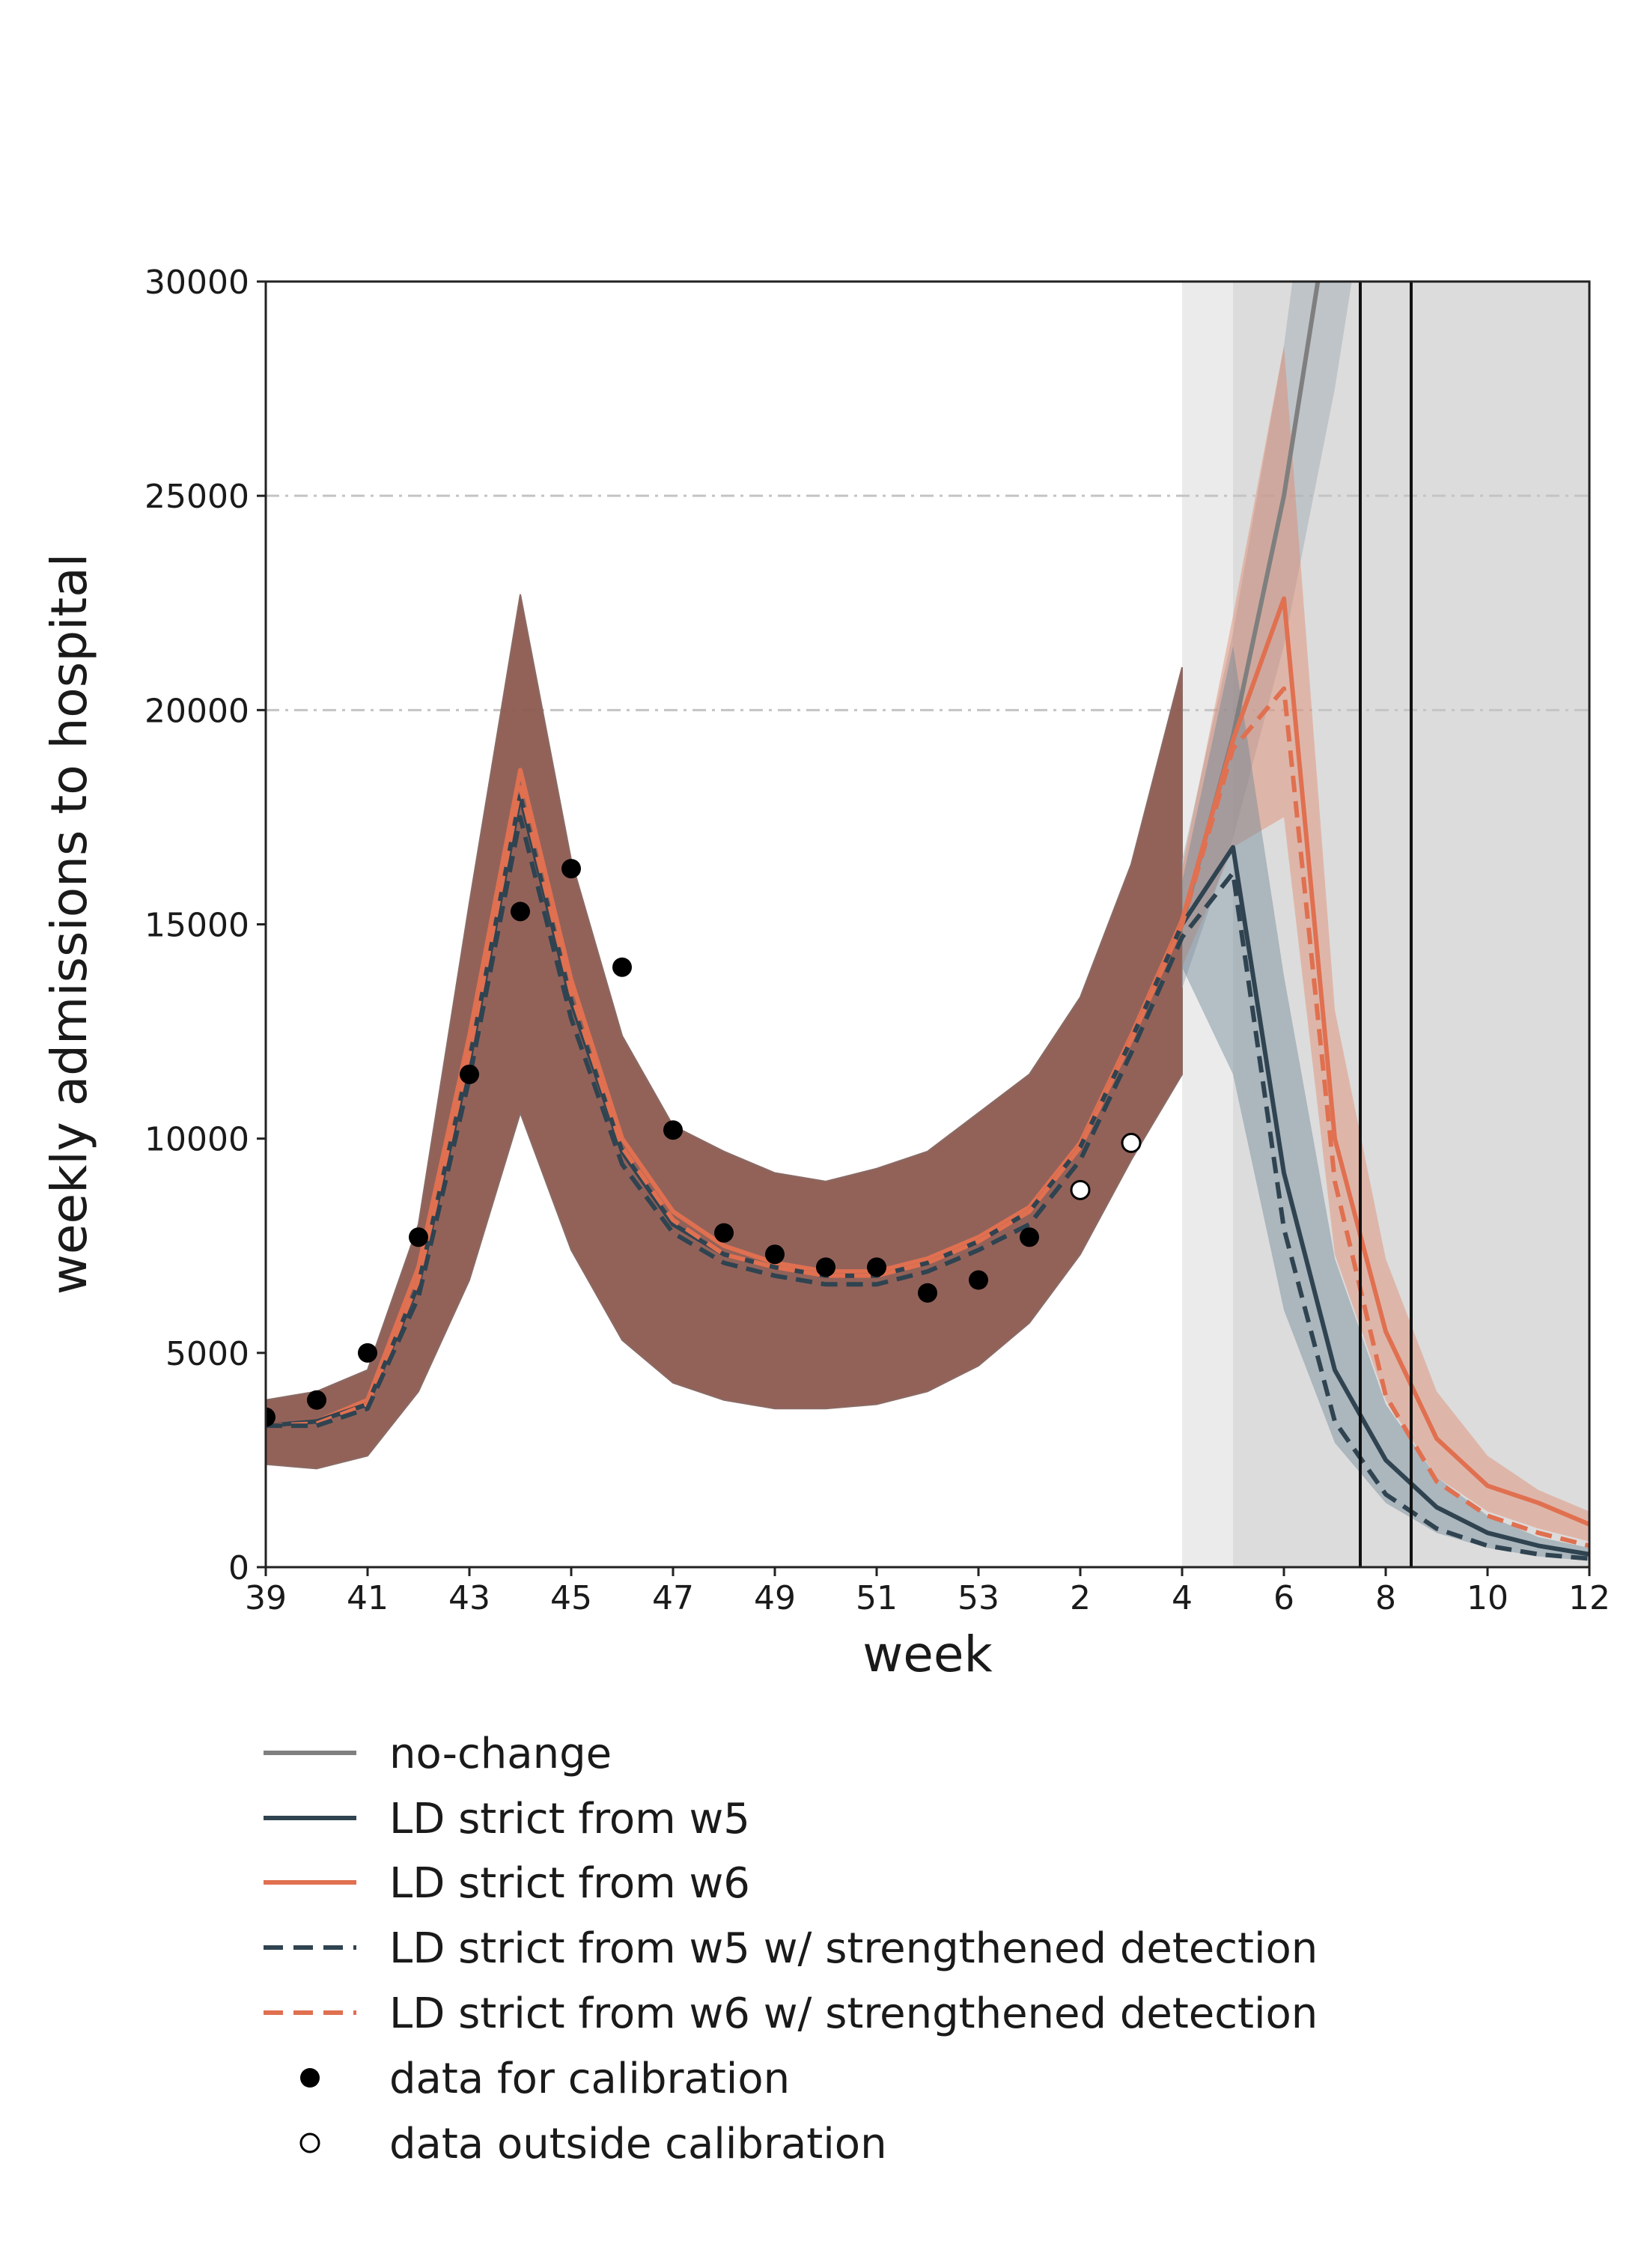 The image size is (1647, 2268). What do you see at coordinates (310, 2078) in the screenshot?
I see `legend-marker-calibration` at bounding box center [310, 2078].